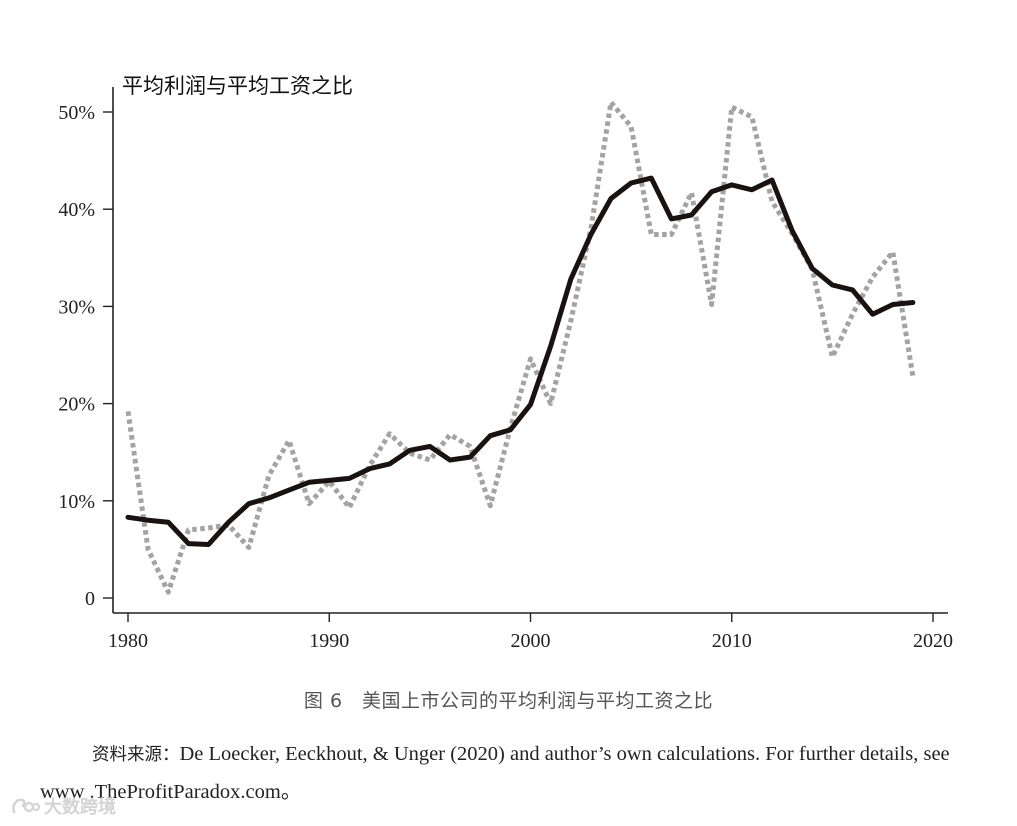 The image size is (1017, 826). I want to click on y-tick-label: 10%, so click(76, 502).